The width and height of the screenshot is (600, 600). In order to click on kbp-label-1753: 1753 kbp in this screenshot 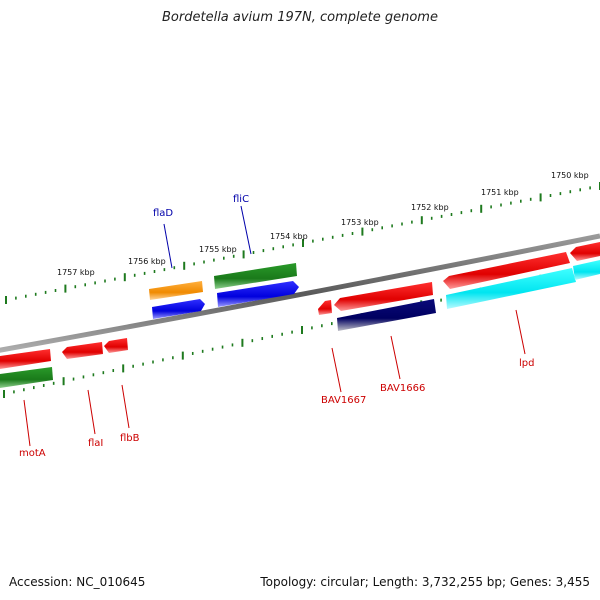, I will do `click(360, 222)`.